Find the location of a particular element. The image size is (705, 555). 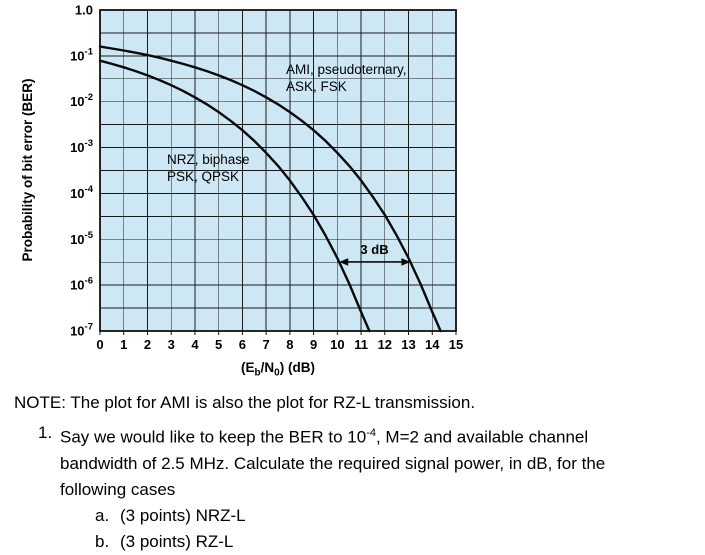

subitem-a-text: (3 points) NRZ-L is located at coordinates (183, 515).